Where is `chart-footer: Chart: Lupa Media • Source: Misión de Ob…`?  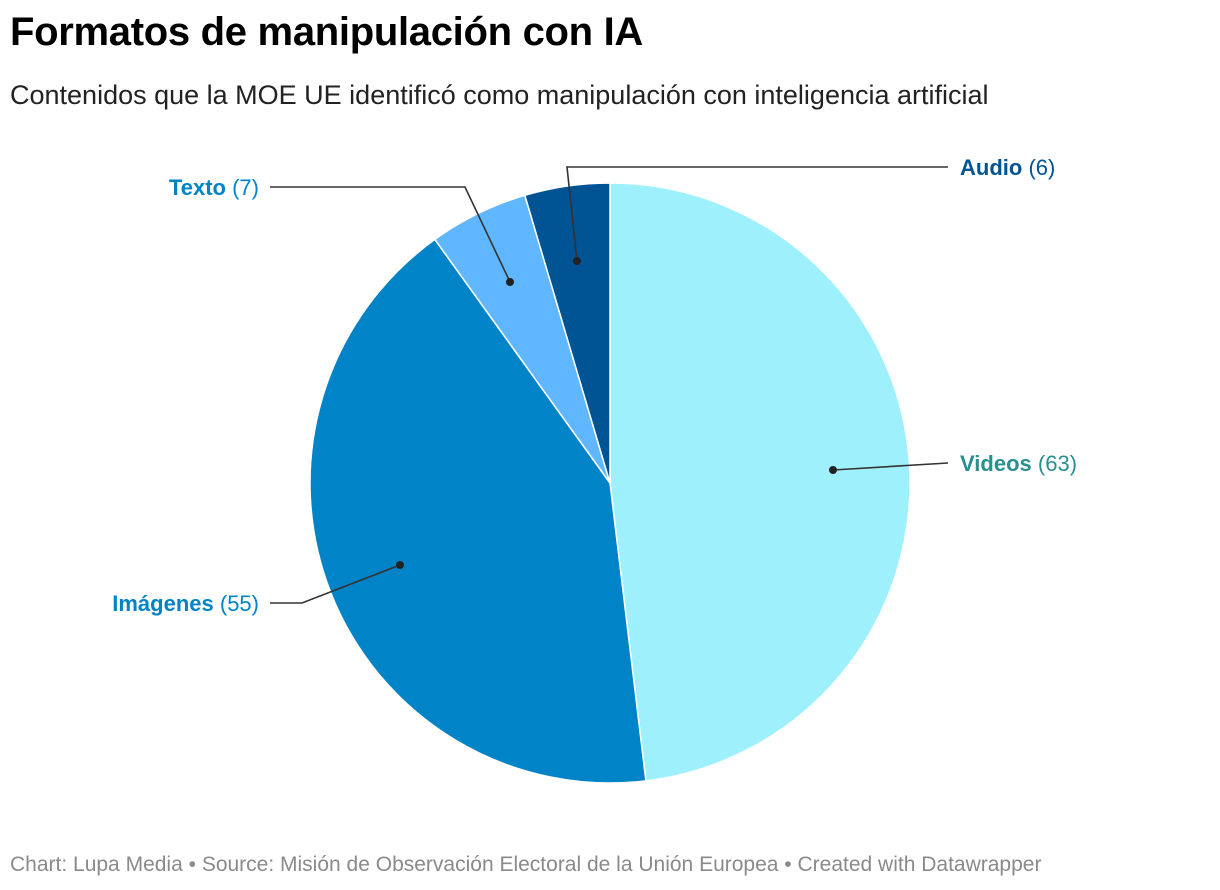 chart-footer: Chart: Lupa Media • Source: Misión de Ob… is located at coordinates (525, 865).